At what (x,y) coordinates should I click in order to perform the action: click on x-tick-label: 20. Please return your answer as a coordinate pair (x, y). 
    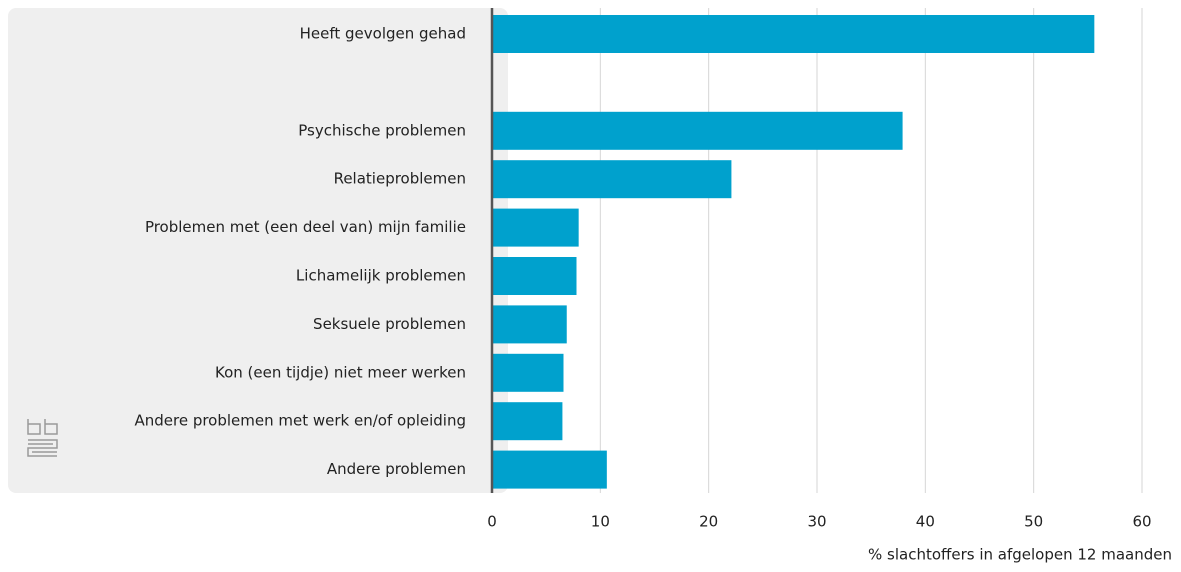
    Looking at the image, I should click on (708, 522).